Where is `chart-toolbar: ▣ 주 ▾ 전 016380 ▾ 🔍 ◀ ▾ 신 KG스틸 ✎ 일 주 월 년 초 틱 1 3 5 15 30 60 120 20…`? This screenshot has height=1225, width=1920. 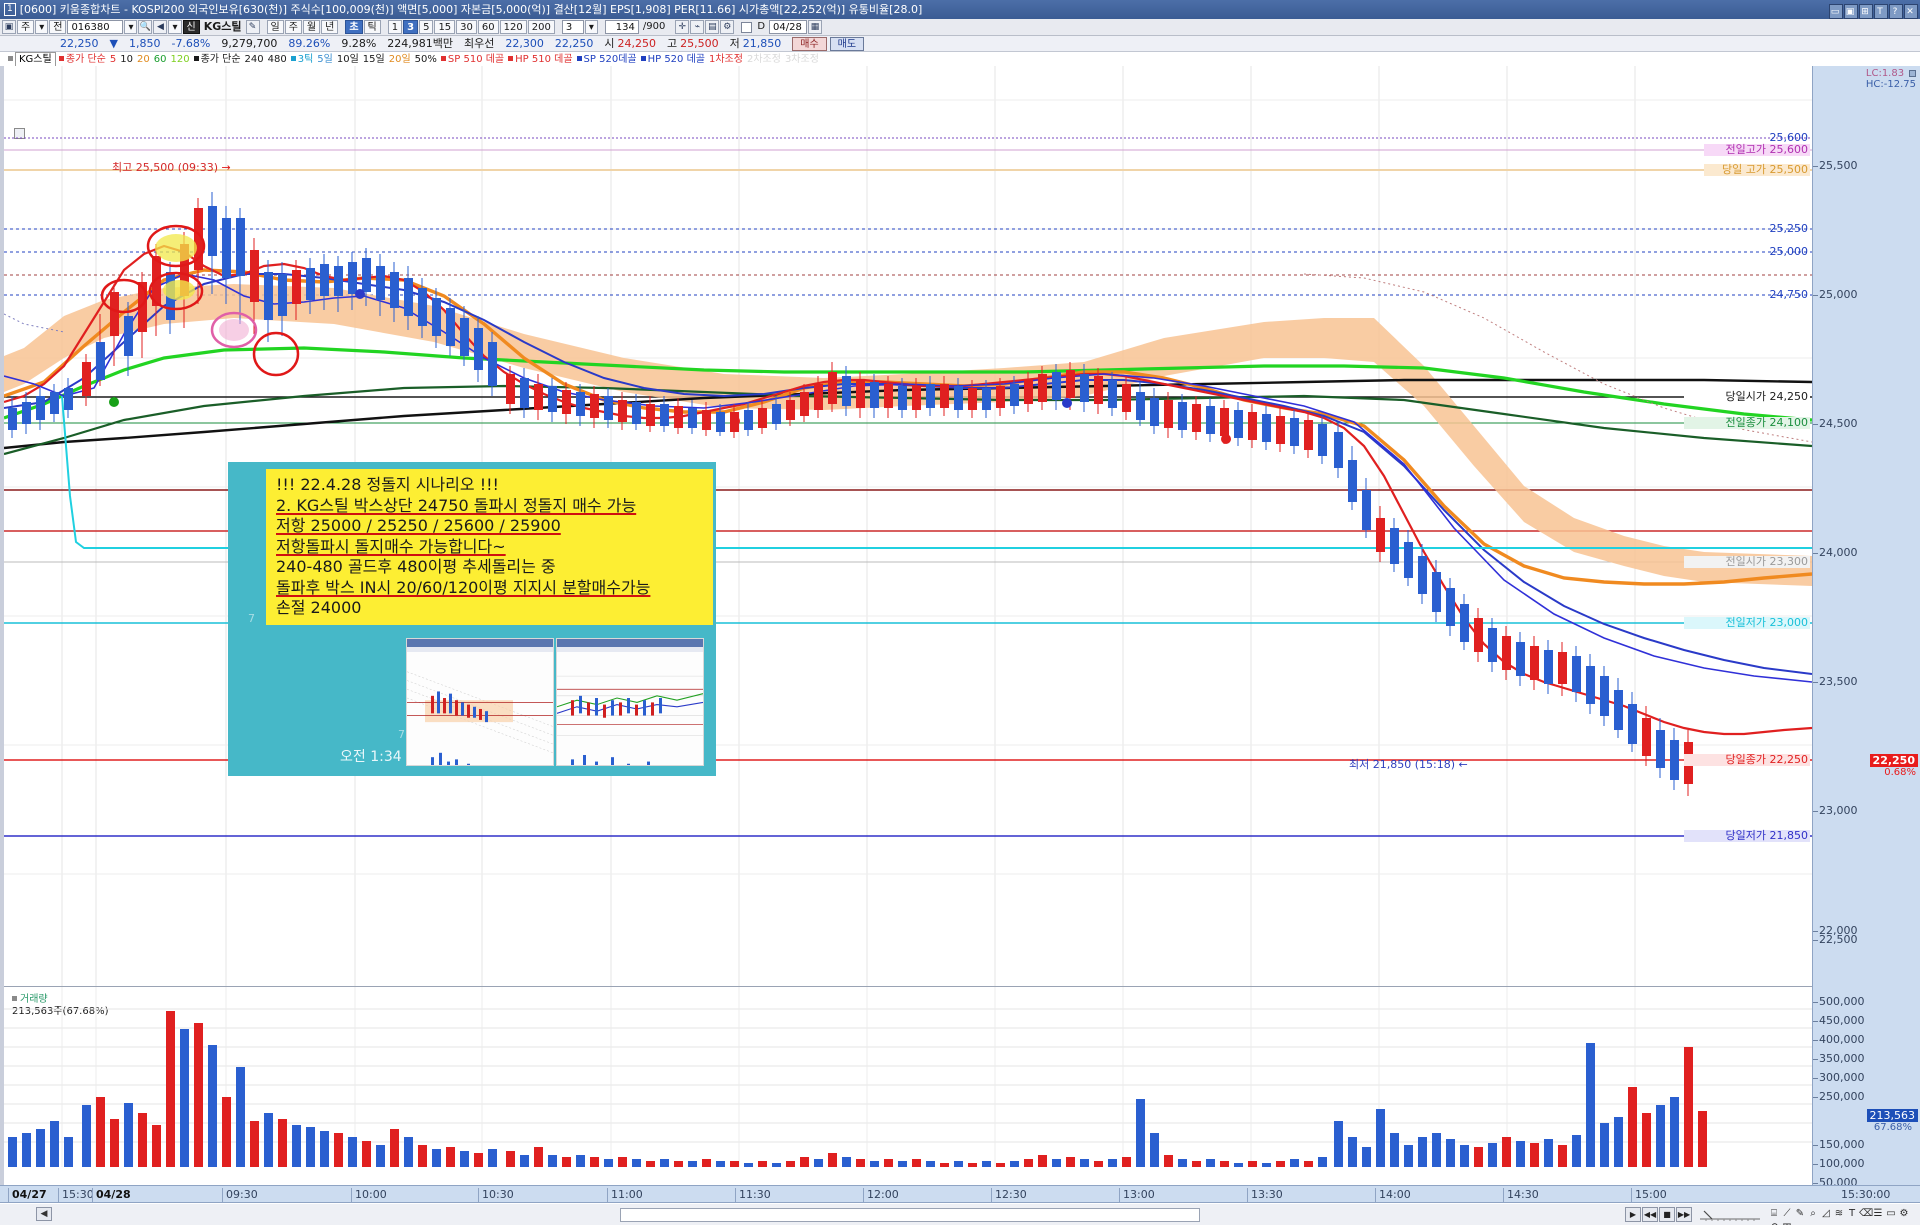
chart-toolbar: ▣ 주 ▾ 전 016380 ▾ 🔍 ◀ ▾ 신 KG스틸 ✎ 일 주 월 년 초 틱 1 3 5 15 30 60 120 20… is located at coordinates (960, 27).